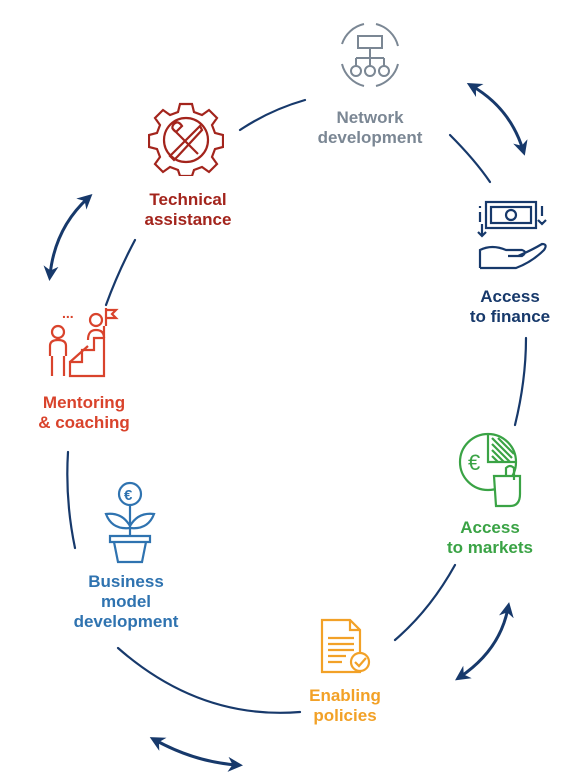 This screenshot has width=579, height=781. What do you see at coordinates (345, 705) in the screenshot?
I see `label-enabling-policies: Enabling policies` at bounding box center [345, 705].